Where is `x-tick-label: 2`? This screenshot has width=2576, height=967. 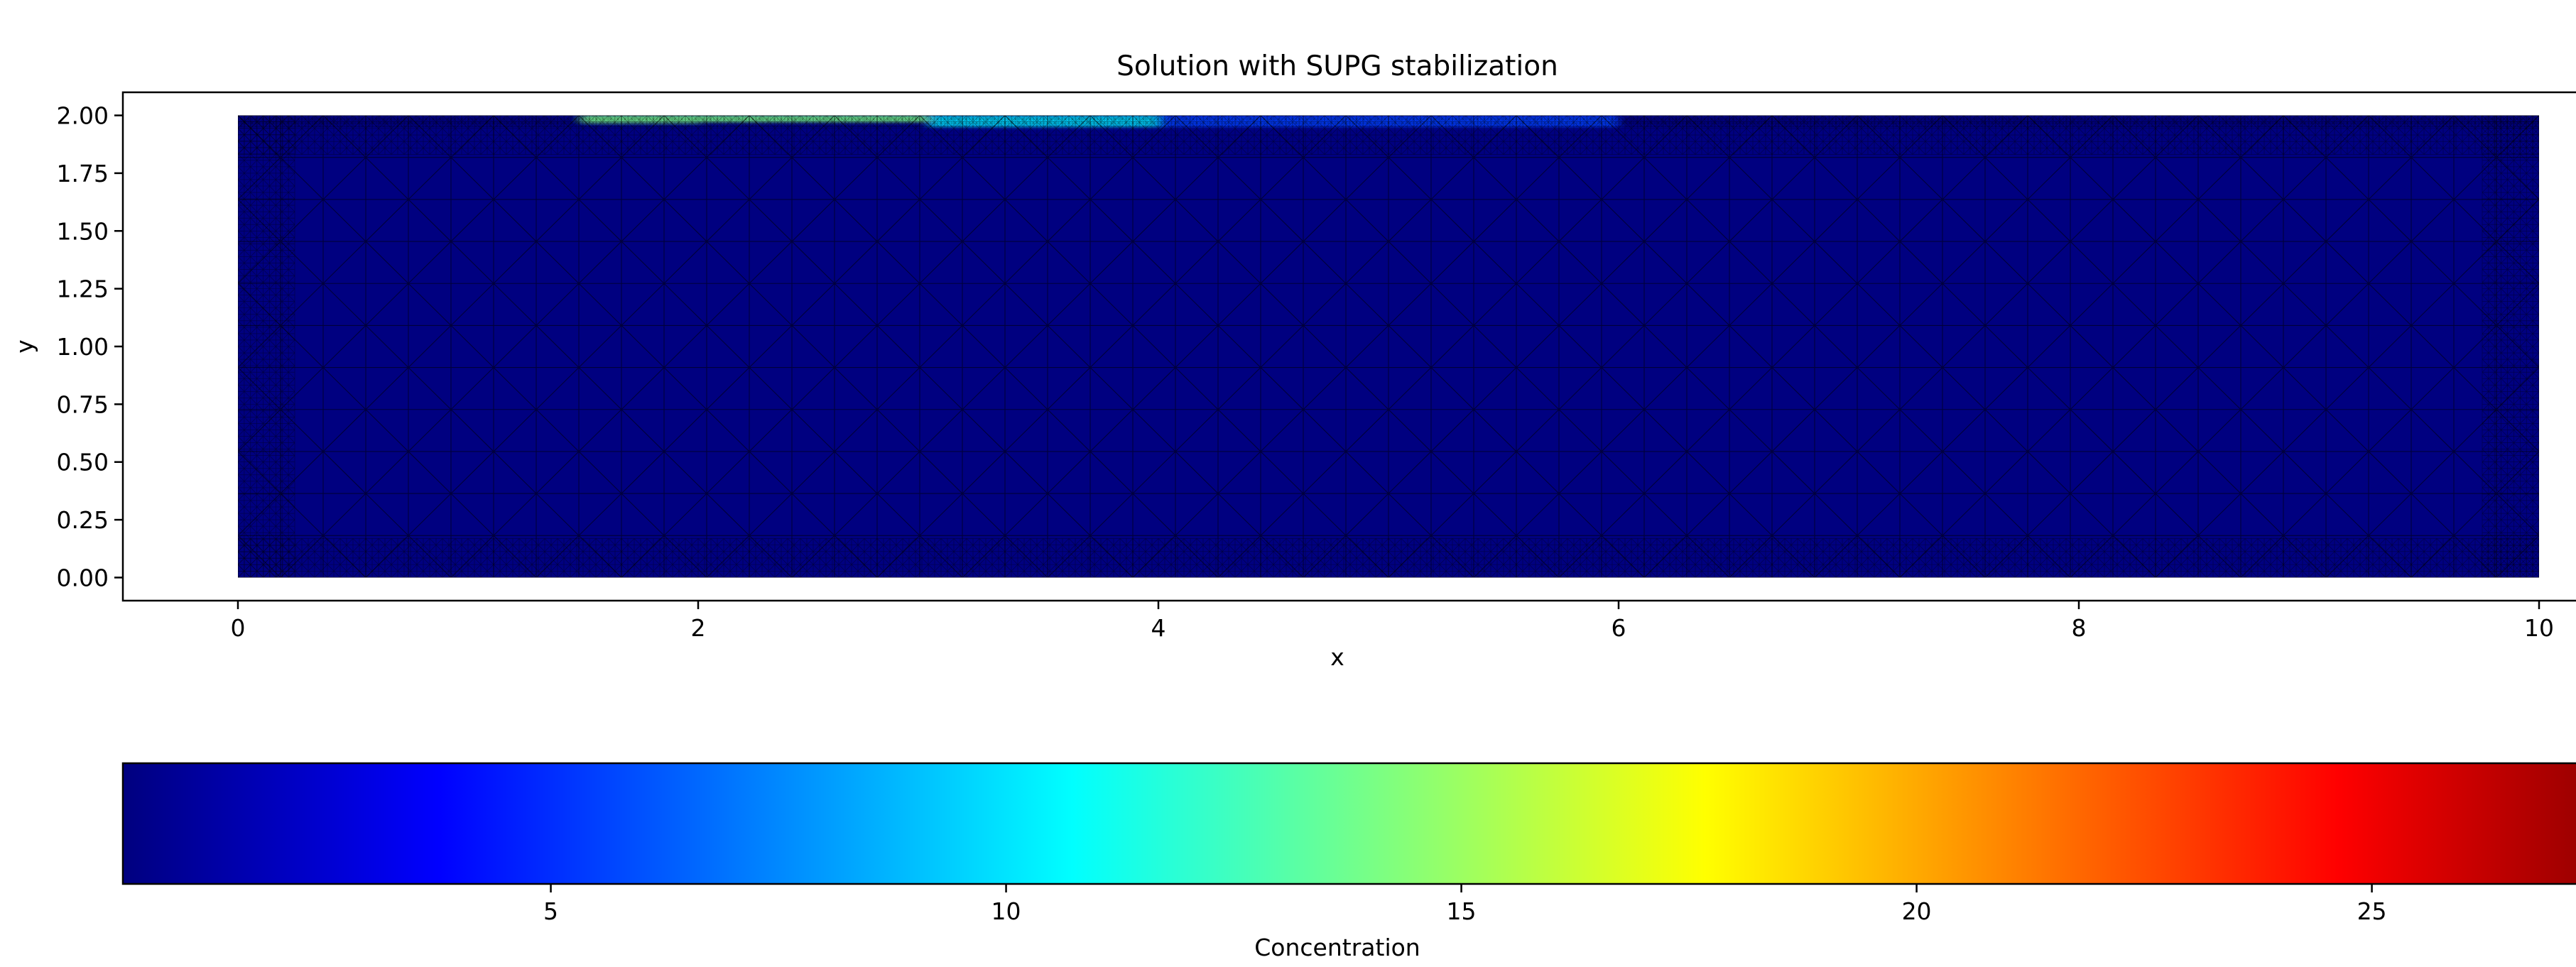
x-tick-label: 2 is located at coordinates (699, 628).